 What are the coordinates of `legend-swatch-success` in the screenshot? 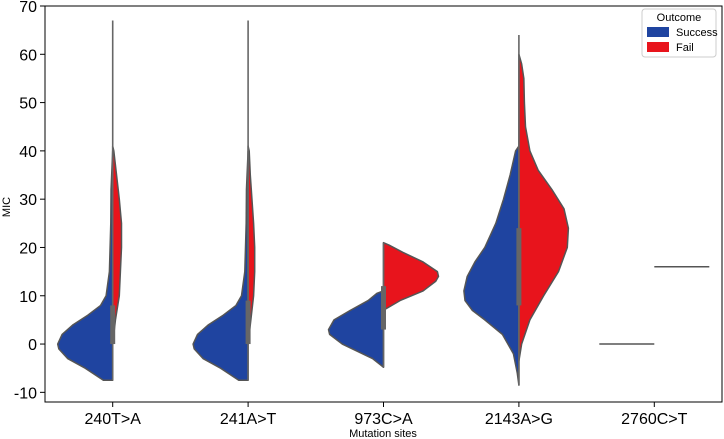 It's located at (658, 32).